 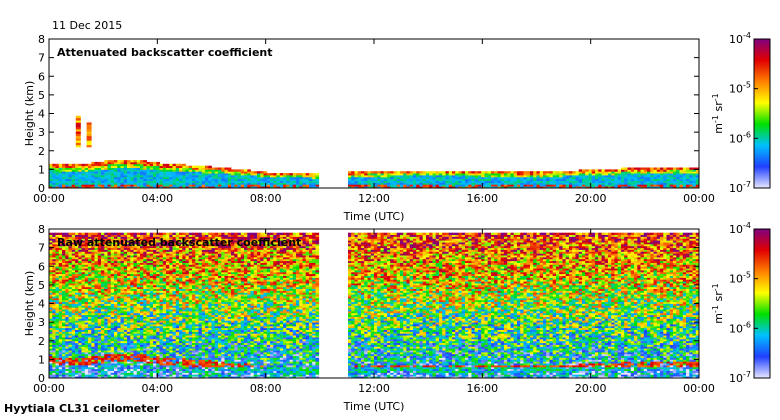 I want to click on site-label: Hyytiala CL31 ceilometer, so click(x=82, y=408).